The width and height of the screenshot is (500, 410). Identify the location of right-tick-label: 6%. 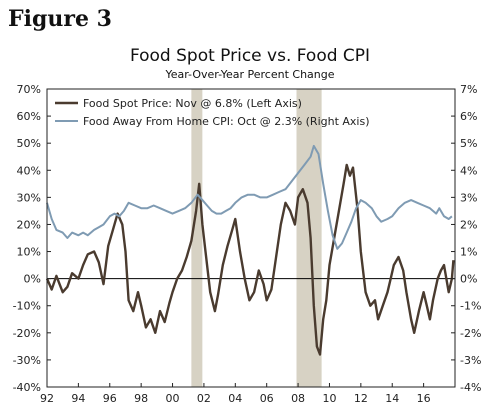
(468, 116).